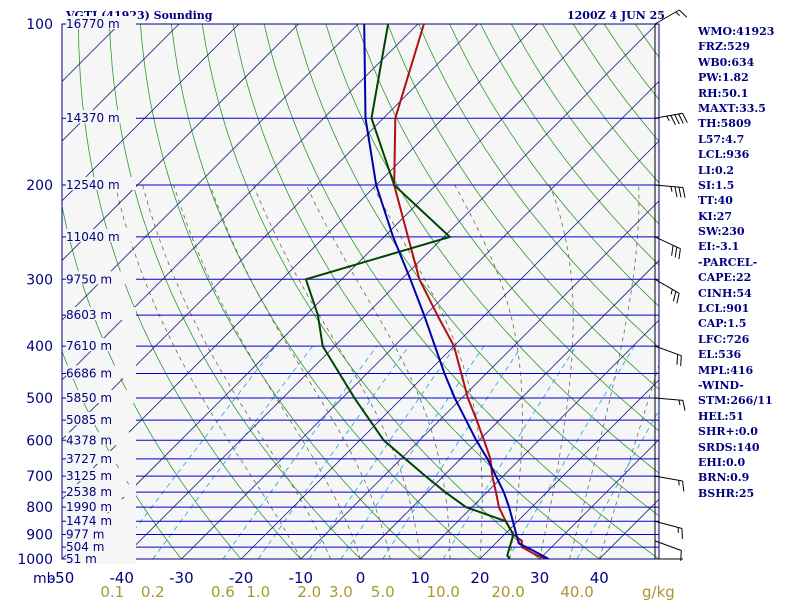 This screenshot has height=600, width=800. What do you see at coordinates (724, 155) in the screenshot?
I see `index-item: LCL:936` at bounding box center [724, 155].